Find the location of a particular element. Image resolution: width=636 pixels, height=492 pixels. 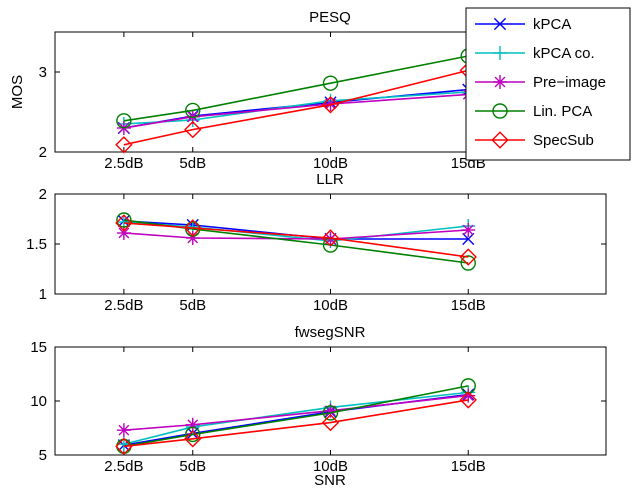

legend-box is located at coordinates (548, 84).